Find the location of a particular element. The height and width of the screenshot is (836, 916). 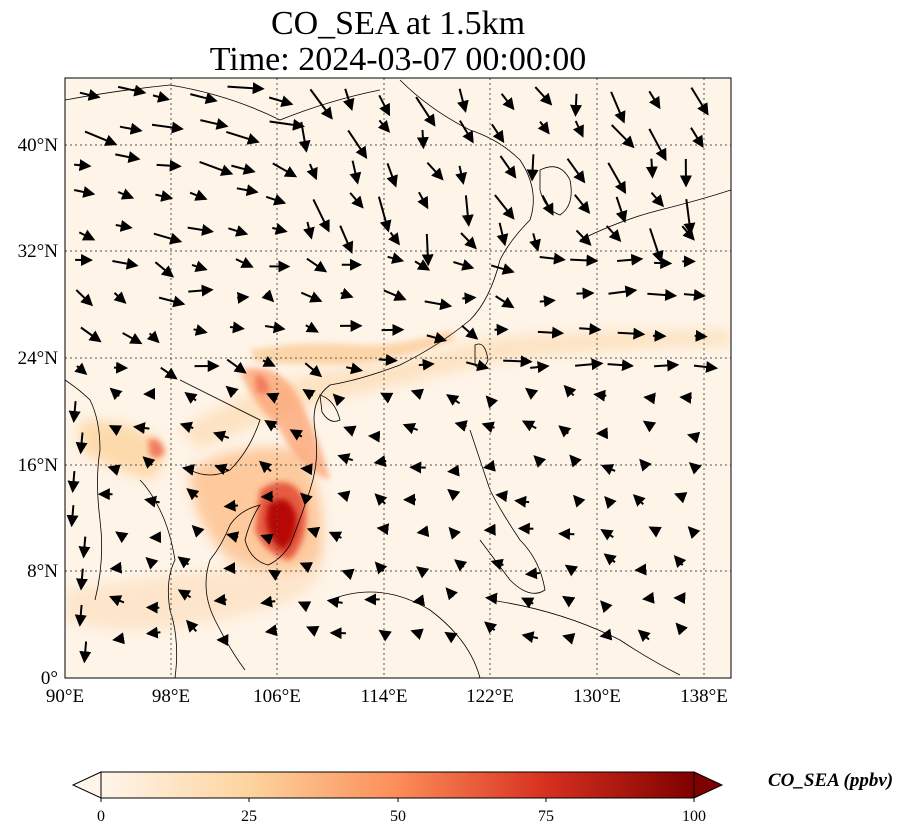

longitude-labels: 90°E 98°E 106°E 114°E 122°E 130°E 138°E is located at coordinates (387, 696).